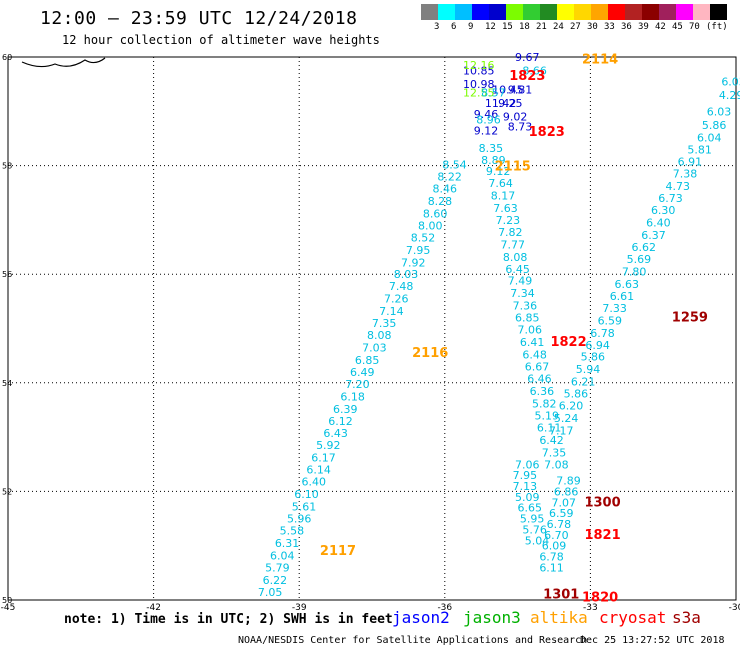  Describe the element at coordinates (622, 296) in the screenshot. I see `wave-height-label: 6.61` at that location.